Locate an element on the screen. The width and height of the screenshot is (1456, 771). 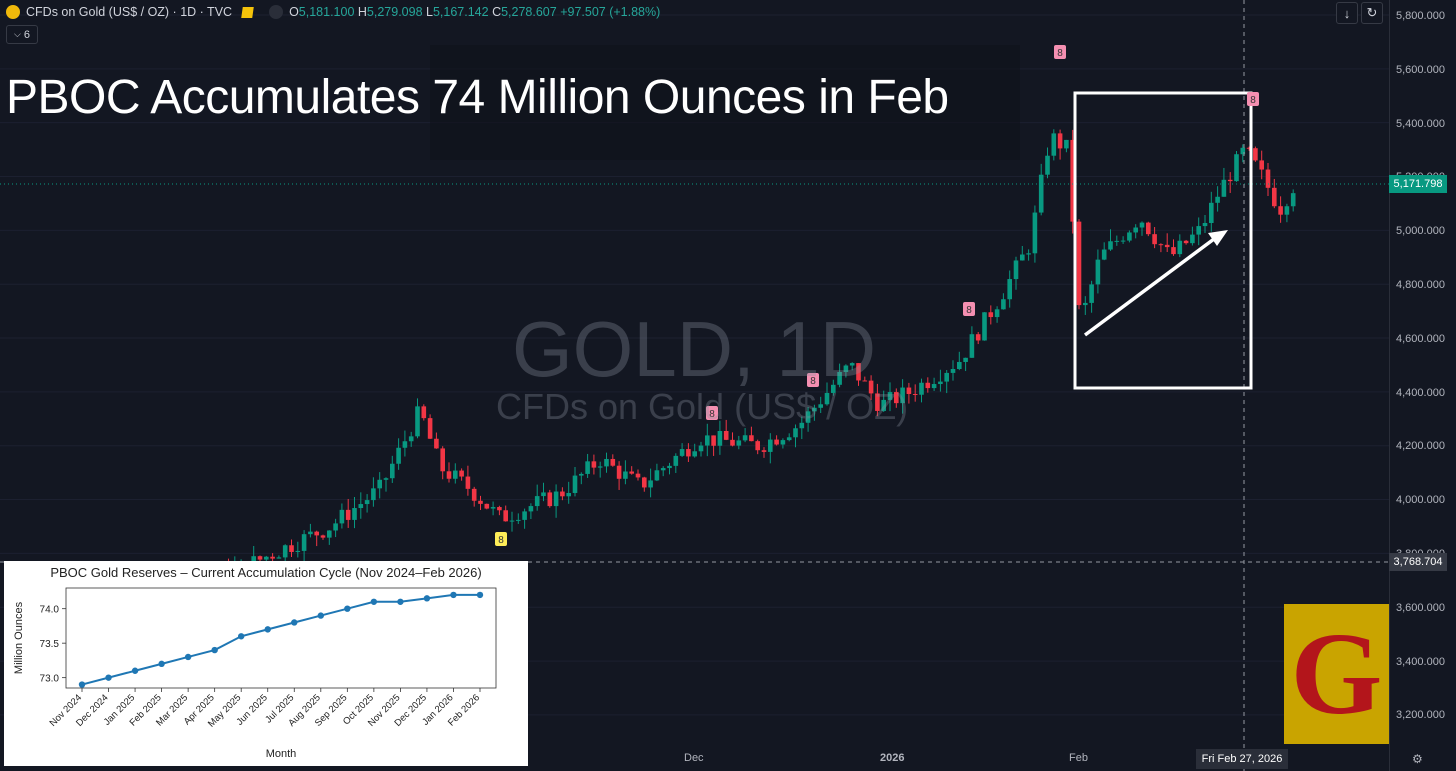
last-price-label: 5,171.798 is located at coordinates (1418, 184).